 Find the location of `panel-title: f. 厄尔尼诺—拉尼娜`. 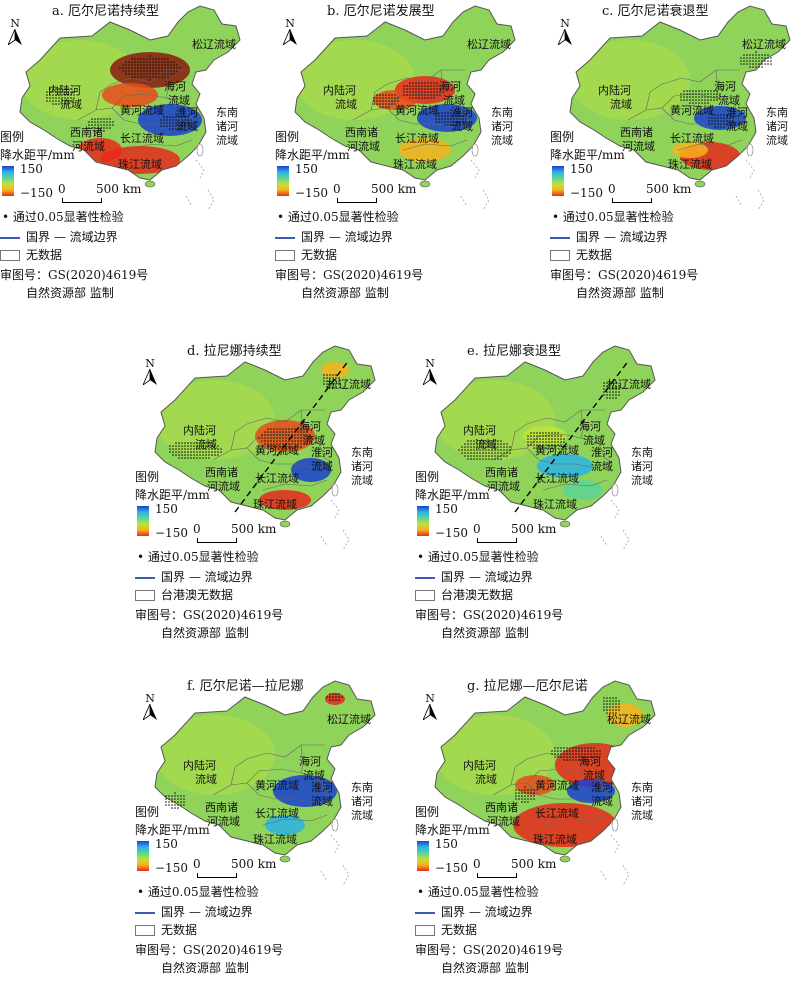

panel-title: f. 厄尔尼诺—拉尼娜 is located at coordinates (245, 686).